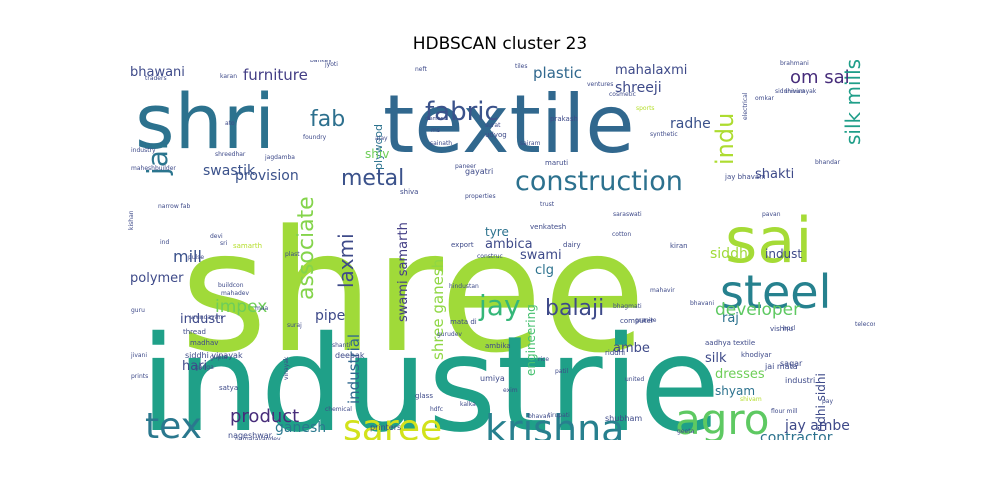 The width and height of the screenshot is (1000, 500). I want to click on word-siddhi-vinayak: siddhi vinayak, so click(214, 355).